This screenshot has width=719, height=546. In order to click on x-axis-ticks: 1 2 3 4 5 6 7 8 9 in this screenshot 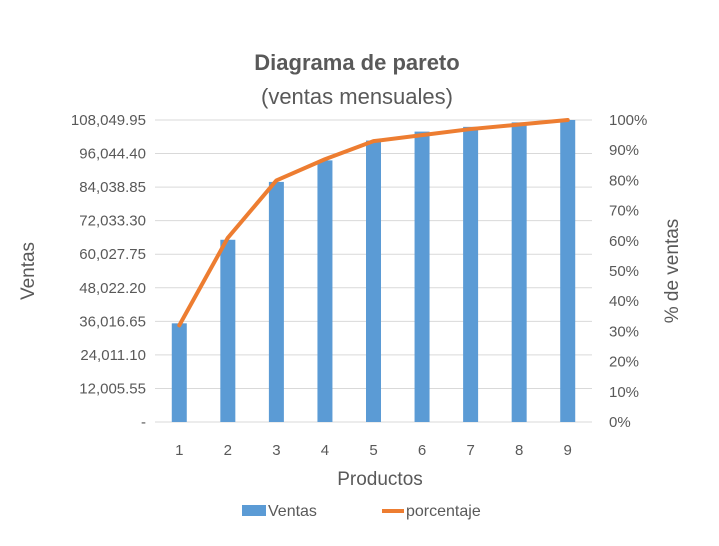, I will do `click(373, 450)`.